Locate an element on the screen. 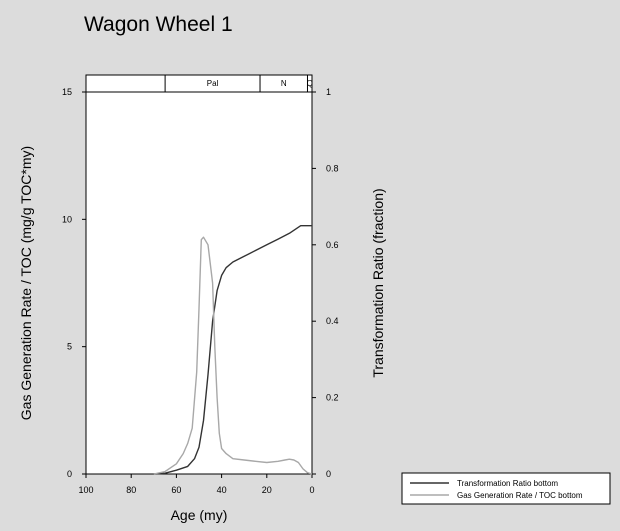 The width and height of the screenshot is (620, 531). series-line-transformation-ratio is located at coordinates (232, 349).